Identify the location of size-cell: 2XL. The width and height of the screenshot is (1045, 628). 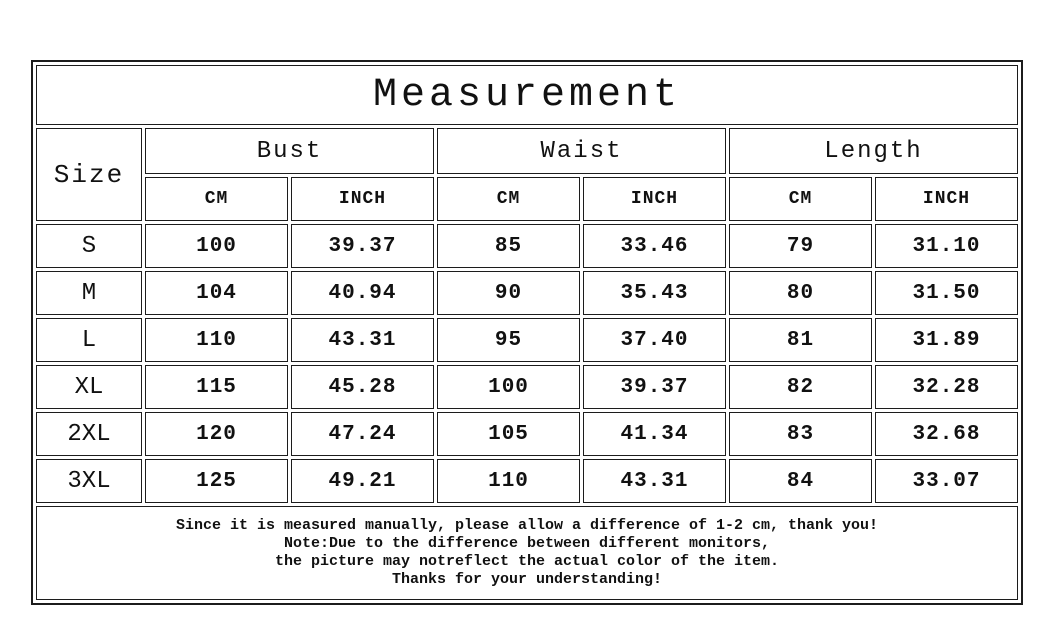
(89, 434).